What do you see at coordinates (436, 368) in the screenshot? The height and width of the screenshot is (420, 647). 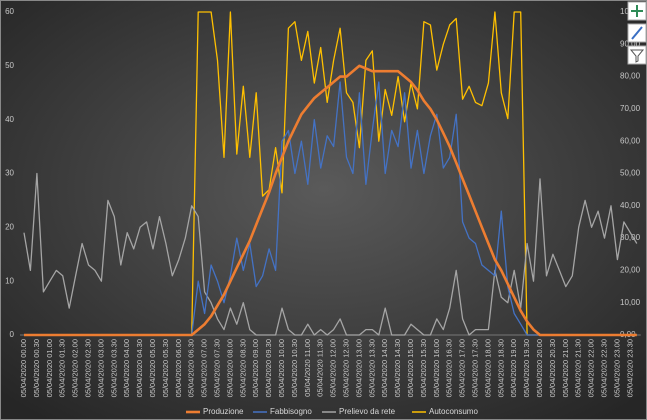 I see `x-tick-label: 05/04/2020 16.00` at bounding box center [436, 368].